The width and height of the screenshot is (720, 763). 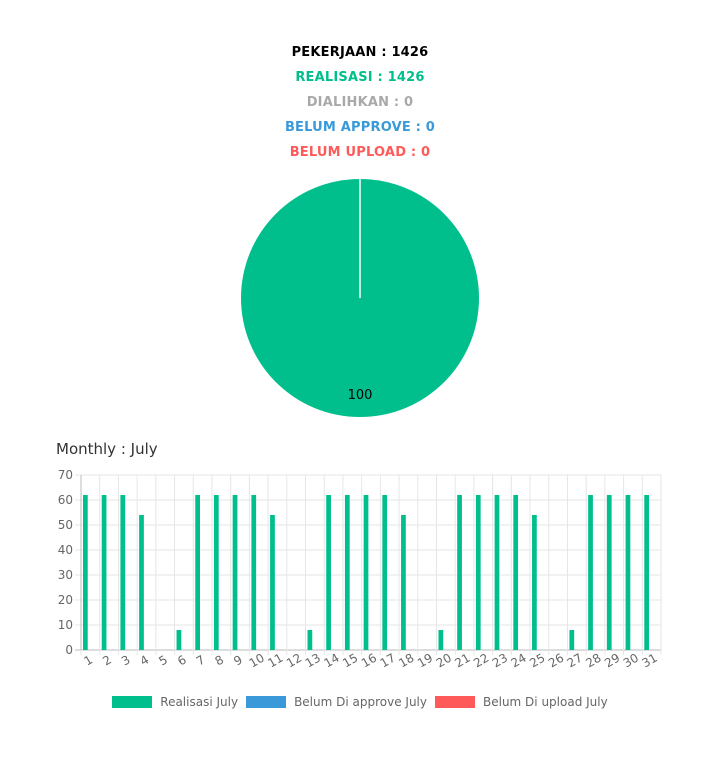 I want to click on x-tick-label: 20, so click(x=444, y=661).